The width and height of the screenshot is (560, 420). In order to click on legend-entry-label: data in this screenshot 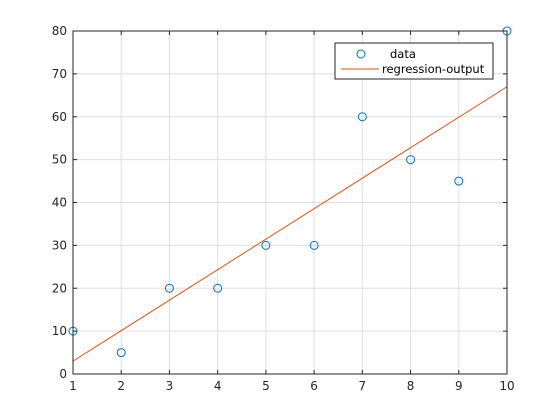, I will do `click(403, 54)`.